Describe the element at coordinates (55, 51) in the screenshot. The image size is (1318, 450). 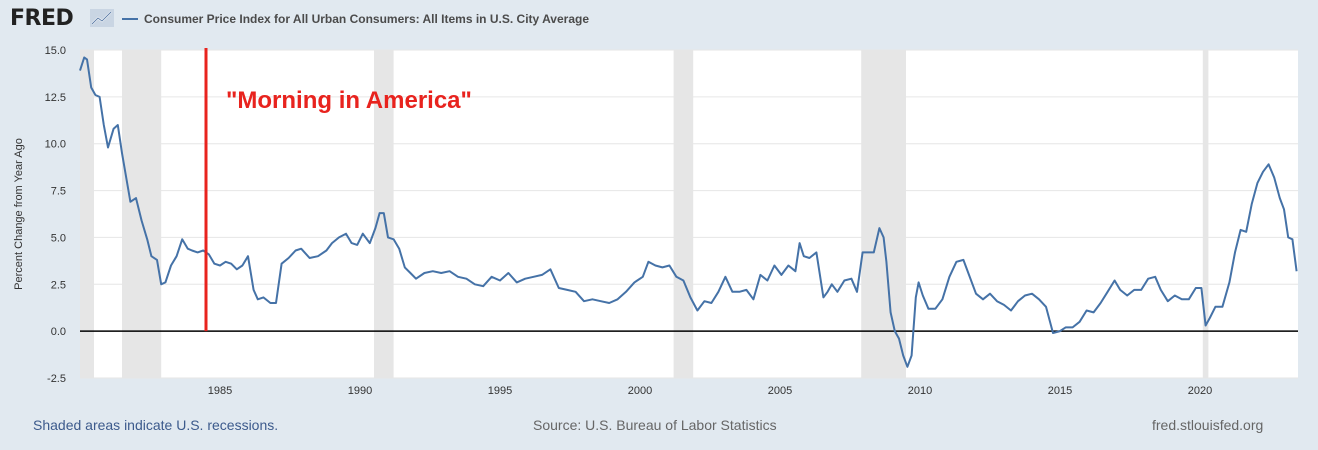
I see `y-tick-label: 15.0` at that location.